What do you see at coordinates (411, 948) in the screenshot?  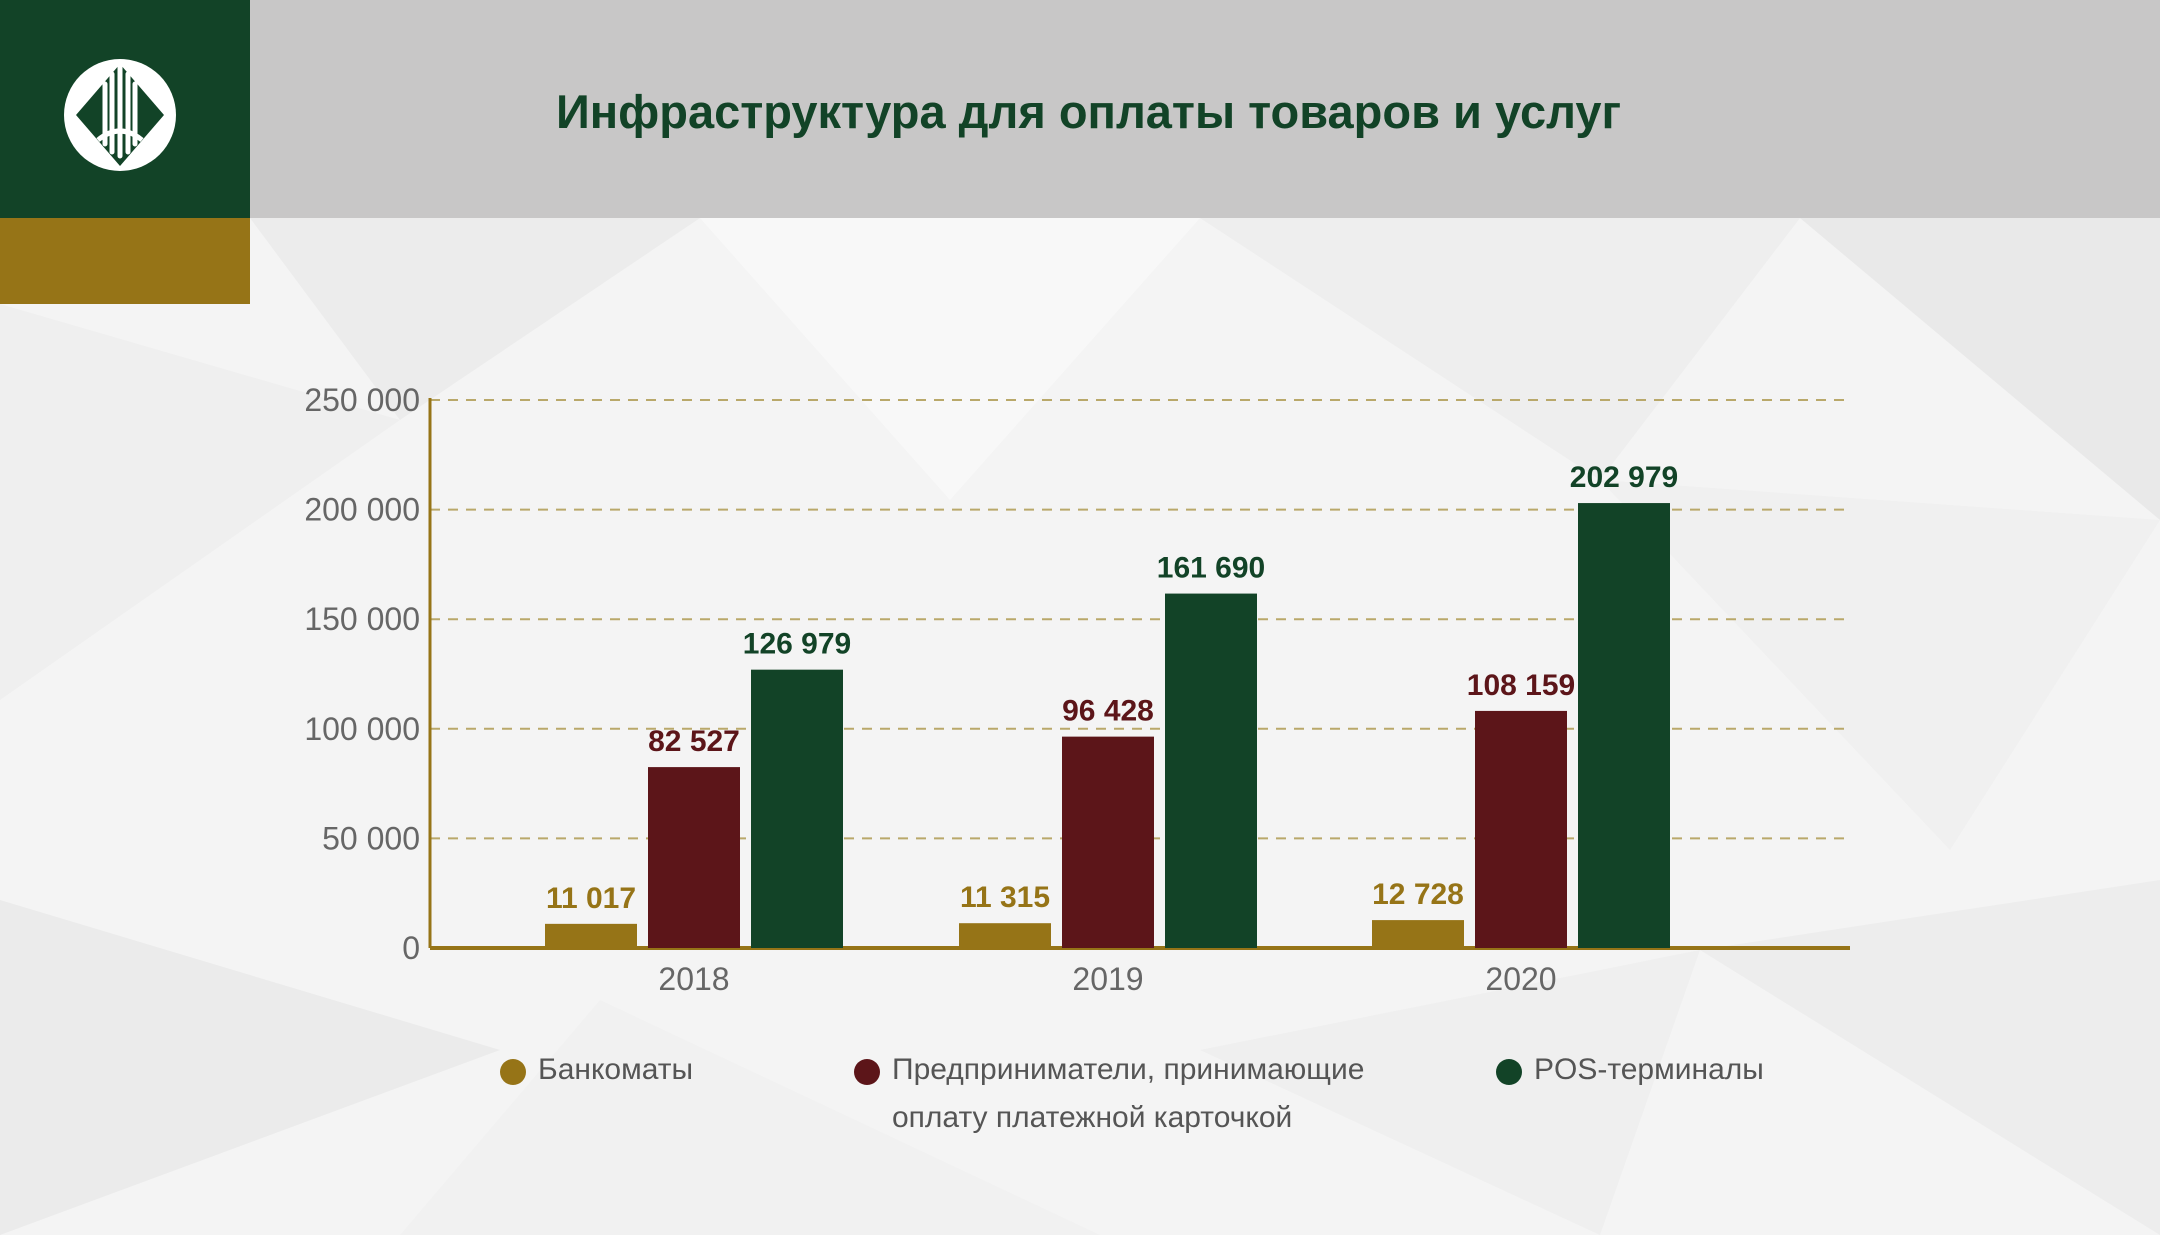 I see `y-tick-label: 0` at bounding box center [411, 948].